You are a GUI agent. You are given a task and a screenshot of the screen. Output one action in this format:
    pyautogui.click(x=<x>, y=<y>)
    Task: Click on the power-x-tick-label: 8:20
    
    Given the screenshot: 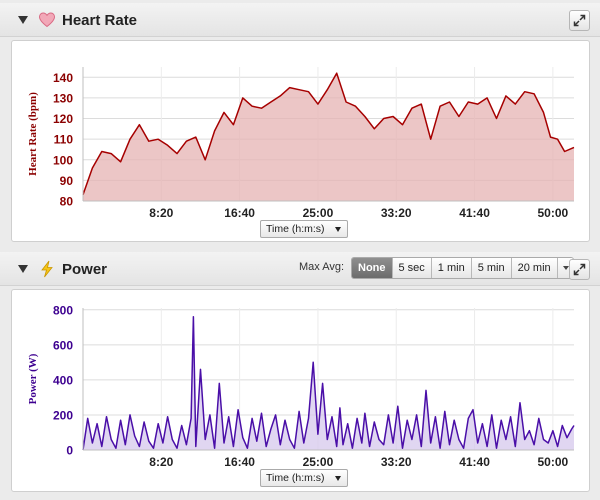 What is the action you would take?
    pyautogui.click(x=161, y=462)
    